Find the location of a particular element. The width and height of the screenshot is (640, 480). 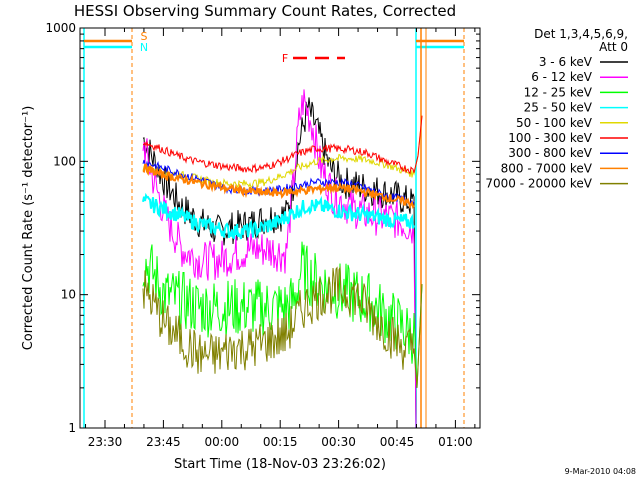

series-300-800-kev is located at coordinates (278, 182).